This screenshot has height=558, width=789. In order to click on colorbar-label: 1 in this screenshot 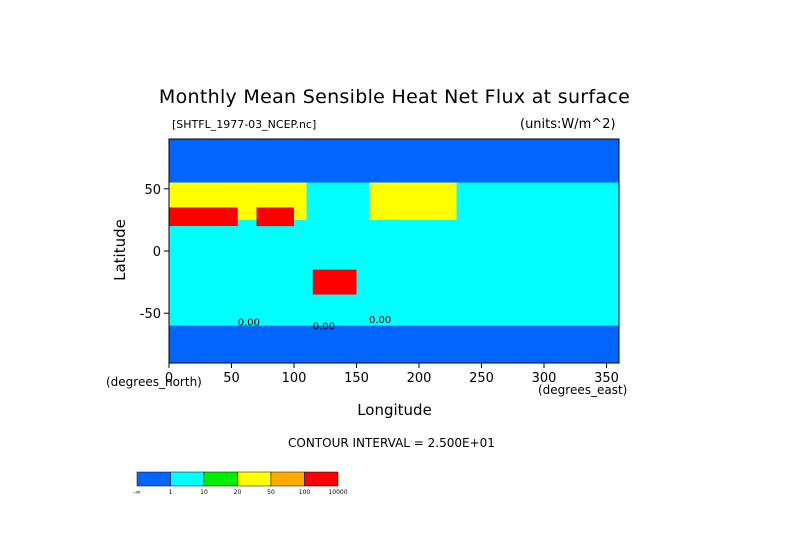, I will do `click(171, 492)`.